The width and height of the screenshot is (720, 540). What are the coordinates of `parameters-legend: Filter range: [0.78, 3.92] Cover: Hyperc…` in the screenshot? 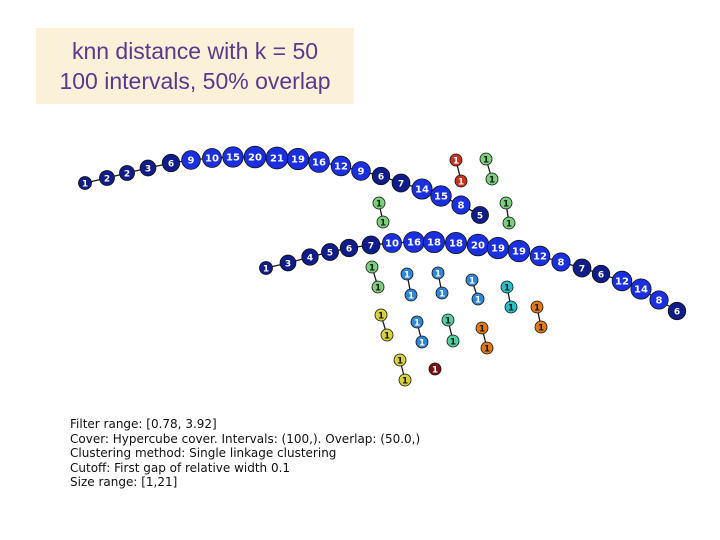 It's located at (245, 453).